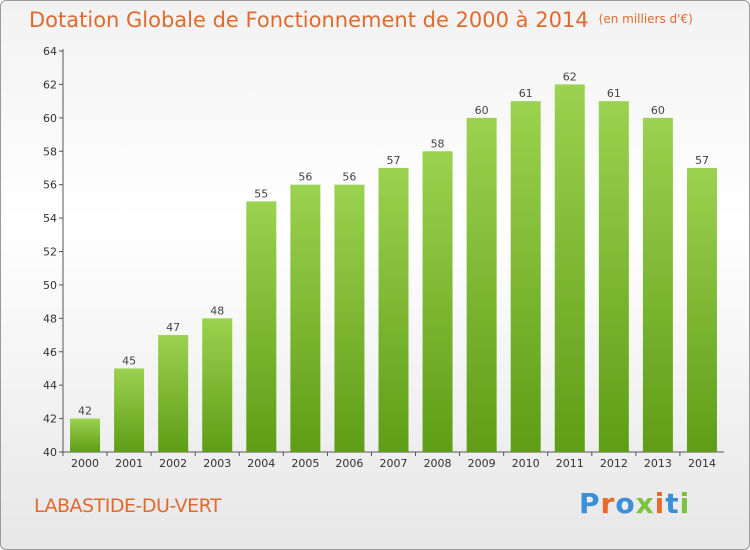 This screenshot has height=550, width=750. What do you see at coordinates (570, 76) in the screenshot?
I see `data-label: 62` at bounding box center [570, 76].